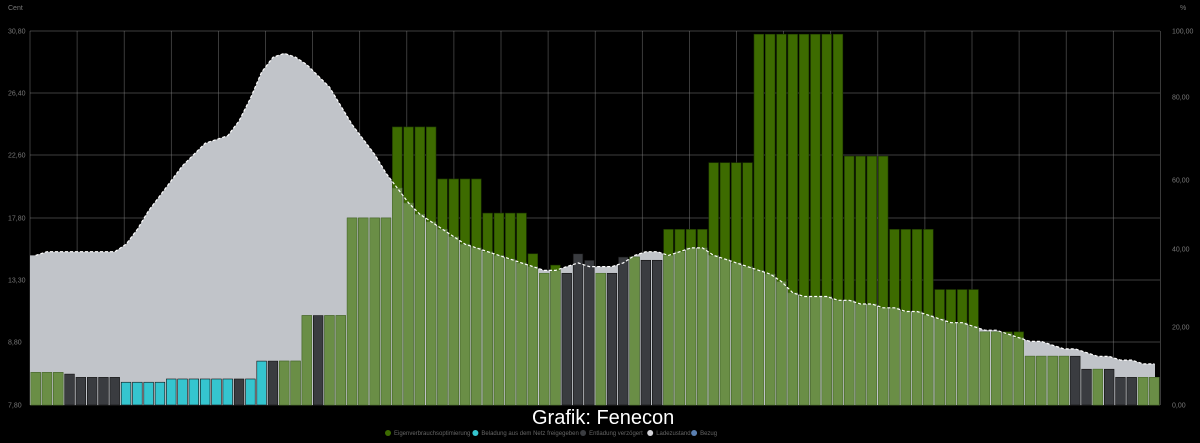 The width and height of the screenshot is (1200, 443). I want to click on y-right-tick-5: 0,00, so click(1179, 406).